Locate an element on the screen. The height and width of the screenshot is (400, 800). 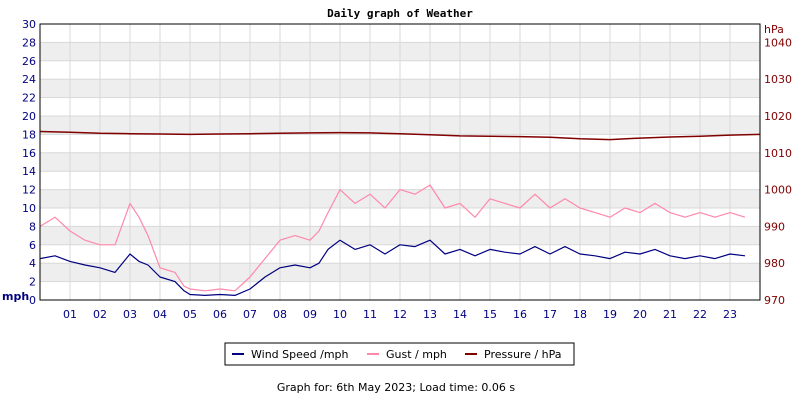
right-tick-label: 990 is located at coordinates (774, 226).